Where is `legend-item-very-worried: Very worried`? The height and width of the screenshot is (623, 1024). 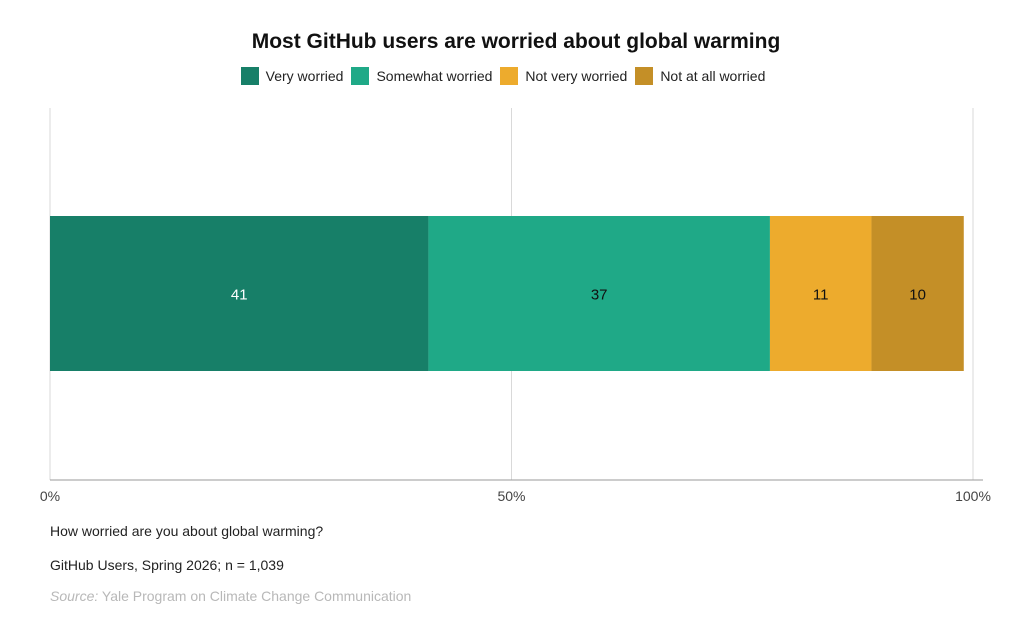 legend-item-very-worried: Very worried is located at coordinates (292, 76).